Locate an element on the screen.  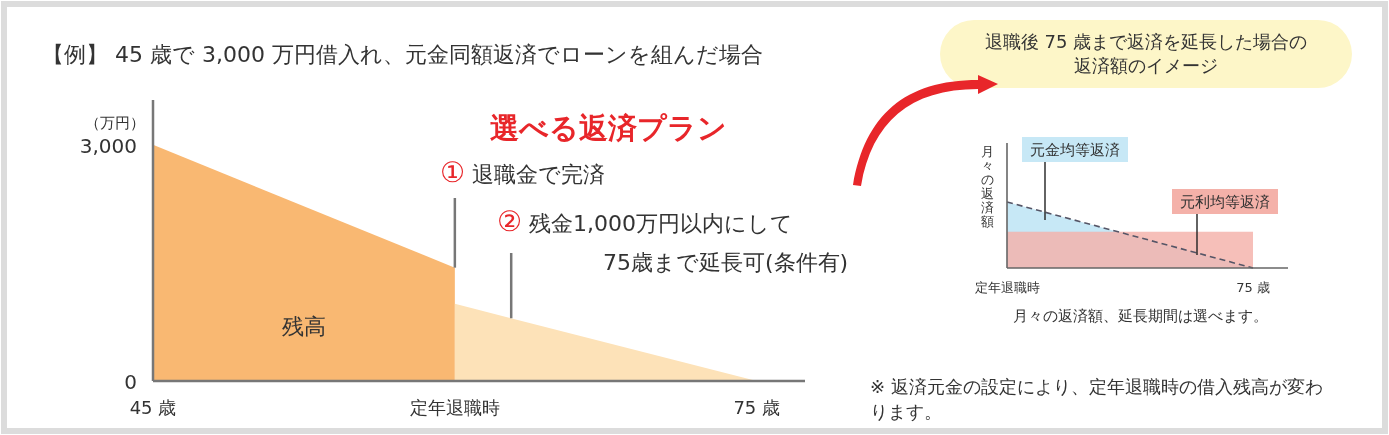
annotation: 75歳まで延長可(条件有) is located at coordinates (726, 262).